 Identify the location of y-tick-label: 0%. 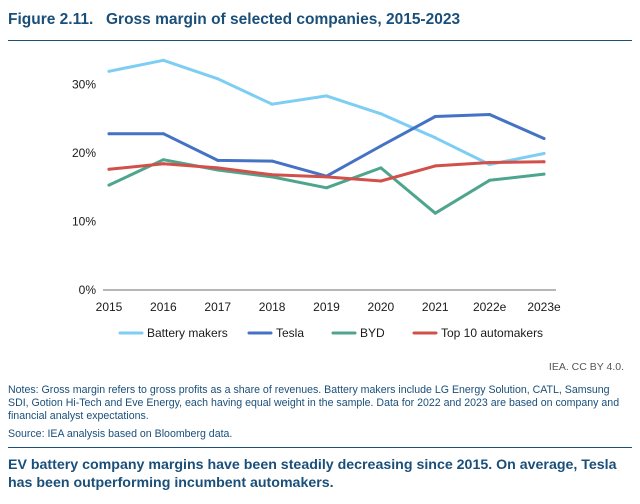
(88, 290).